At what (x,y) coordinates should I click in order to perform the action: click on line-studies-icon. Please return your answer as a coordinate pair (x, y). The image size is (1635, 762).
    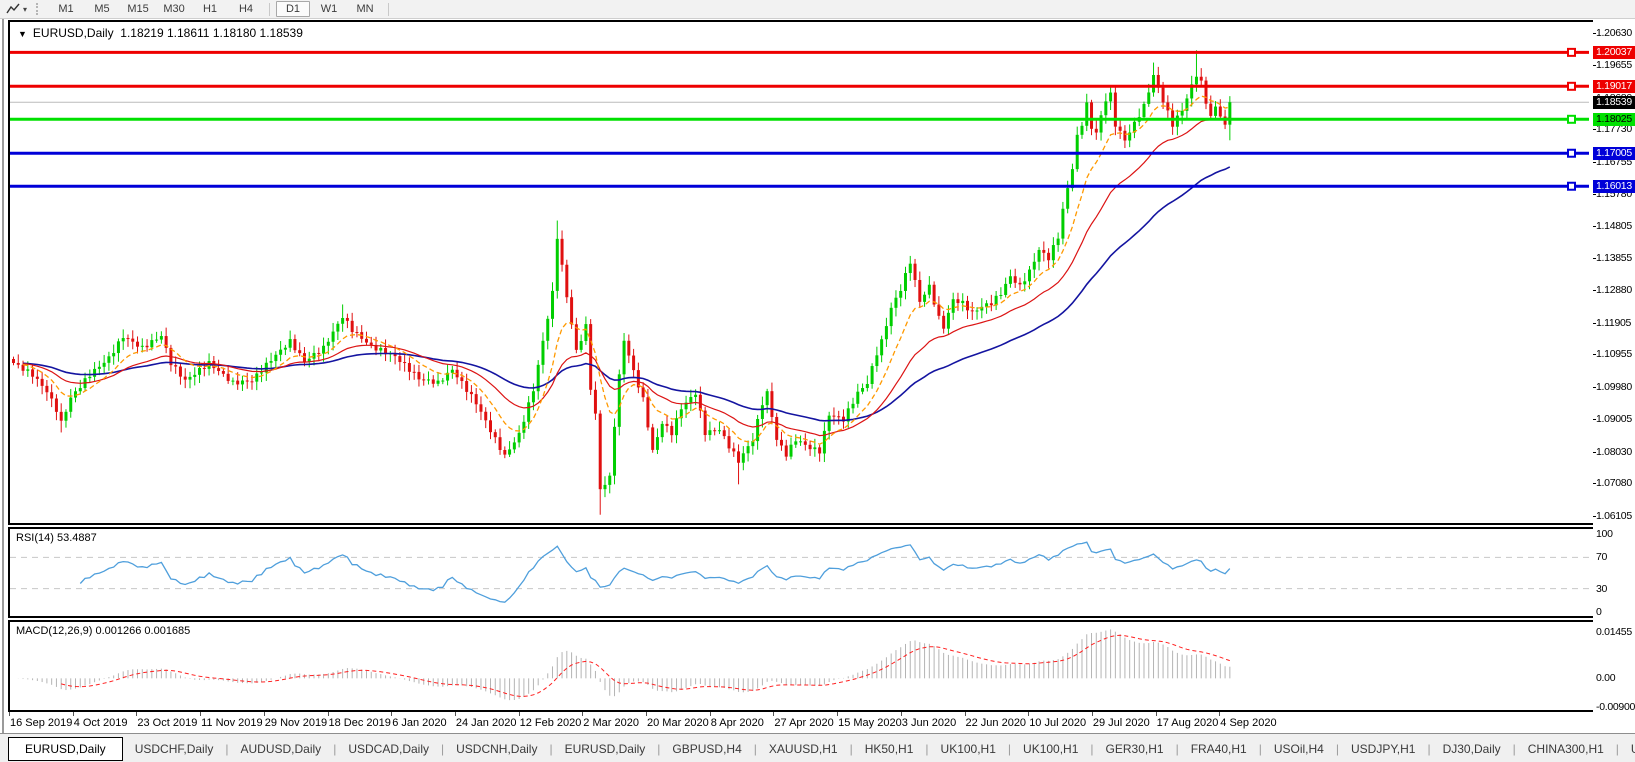
    Looking at the image, I should click on (13, 9).